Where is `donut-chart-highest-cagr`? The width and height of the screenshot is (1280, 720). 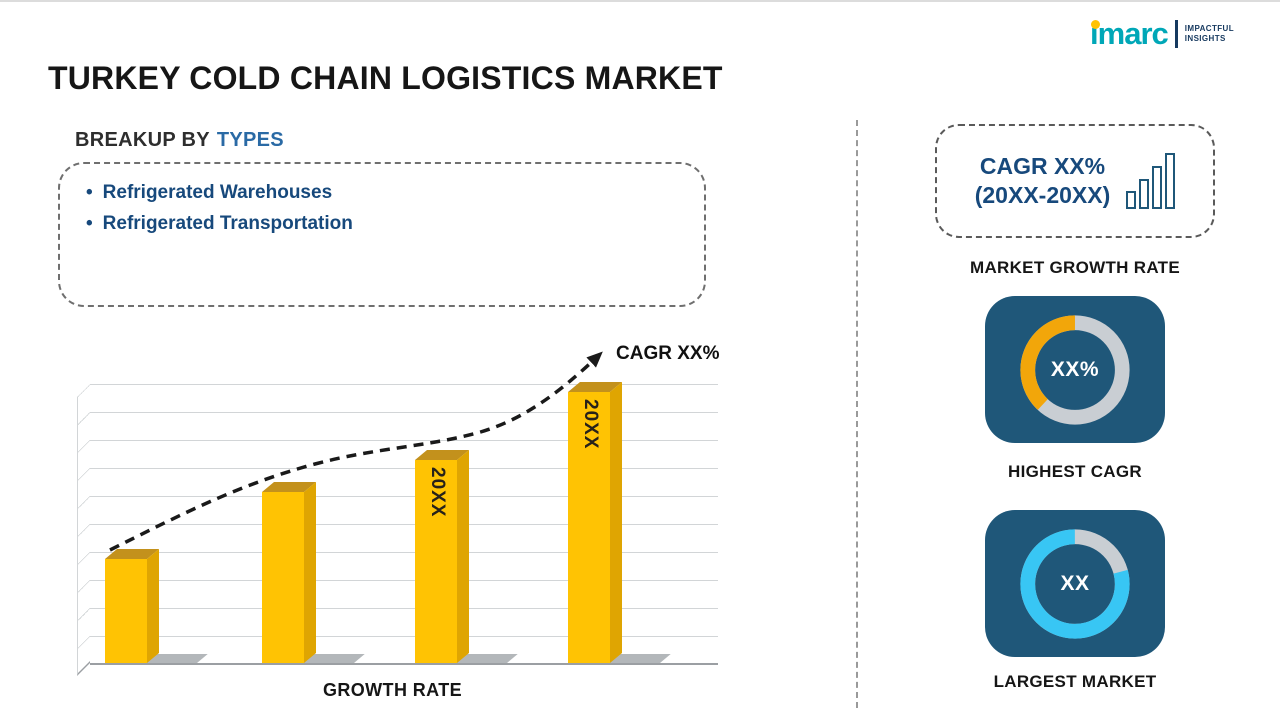 donut-chart-highest-cagr is located at coordinates (1075, 369).